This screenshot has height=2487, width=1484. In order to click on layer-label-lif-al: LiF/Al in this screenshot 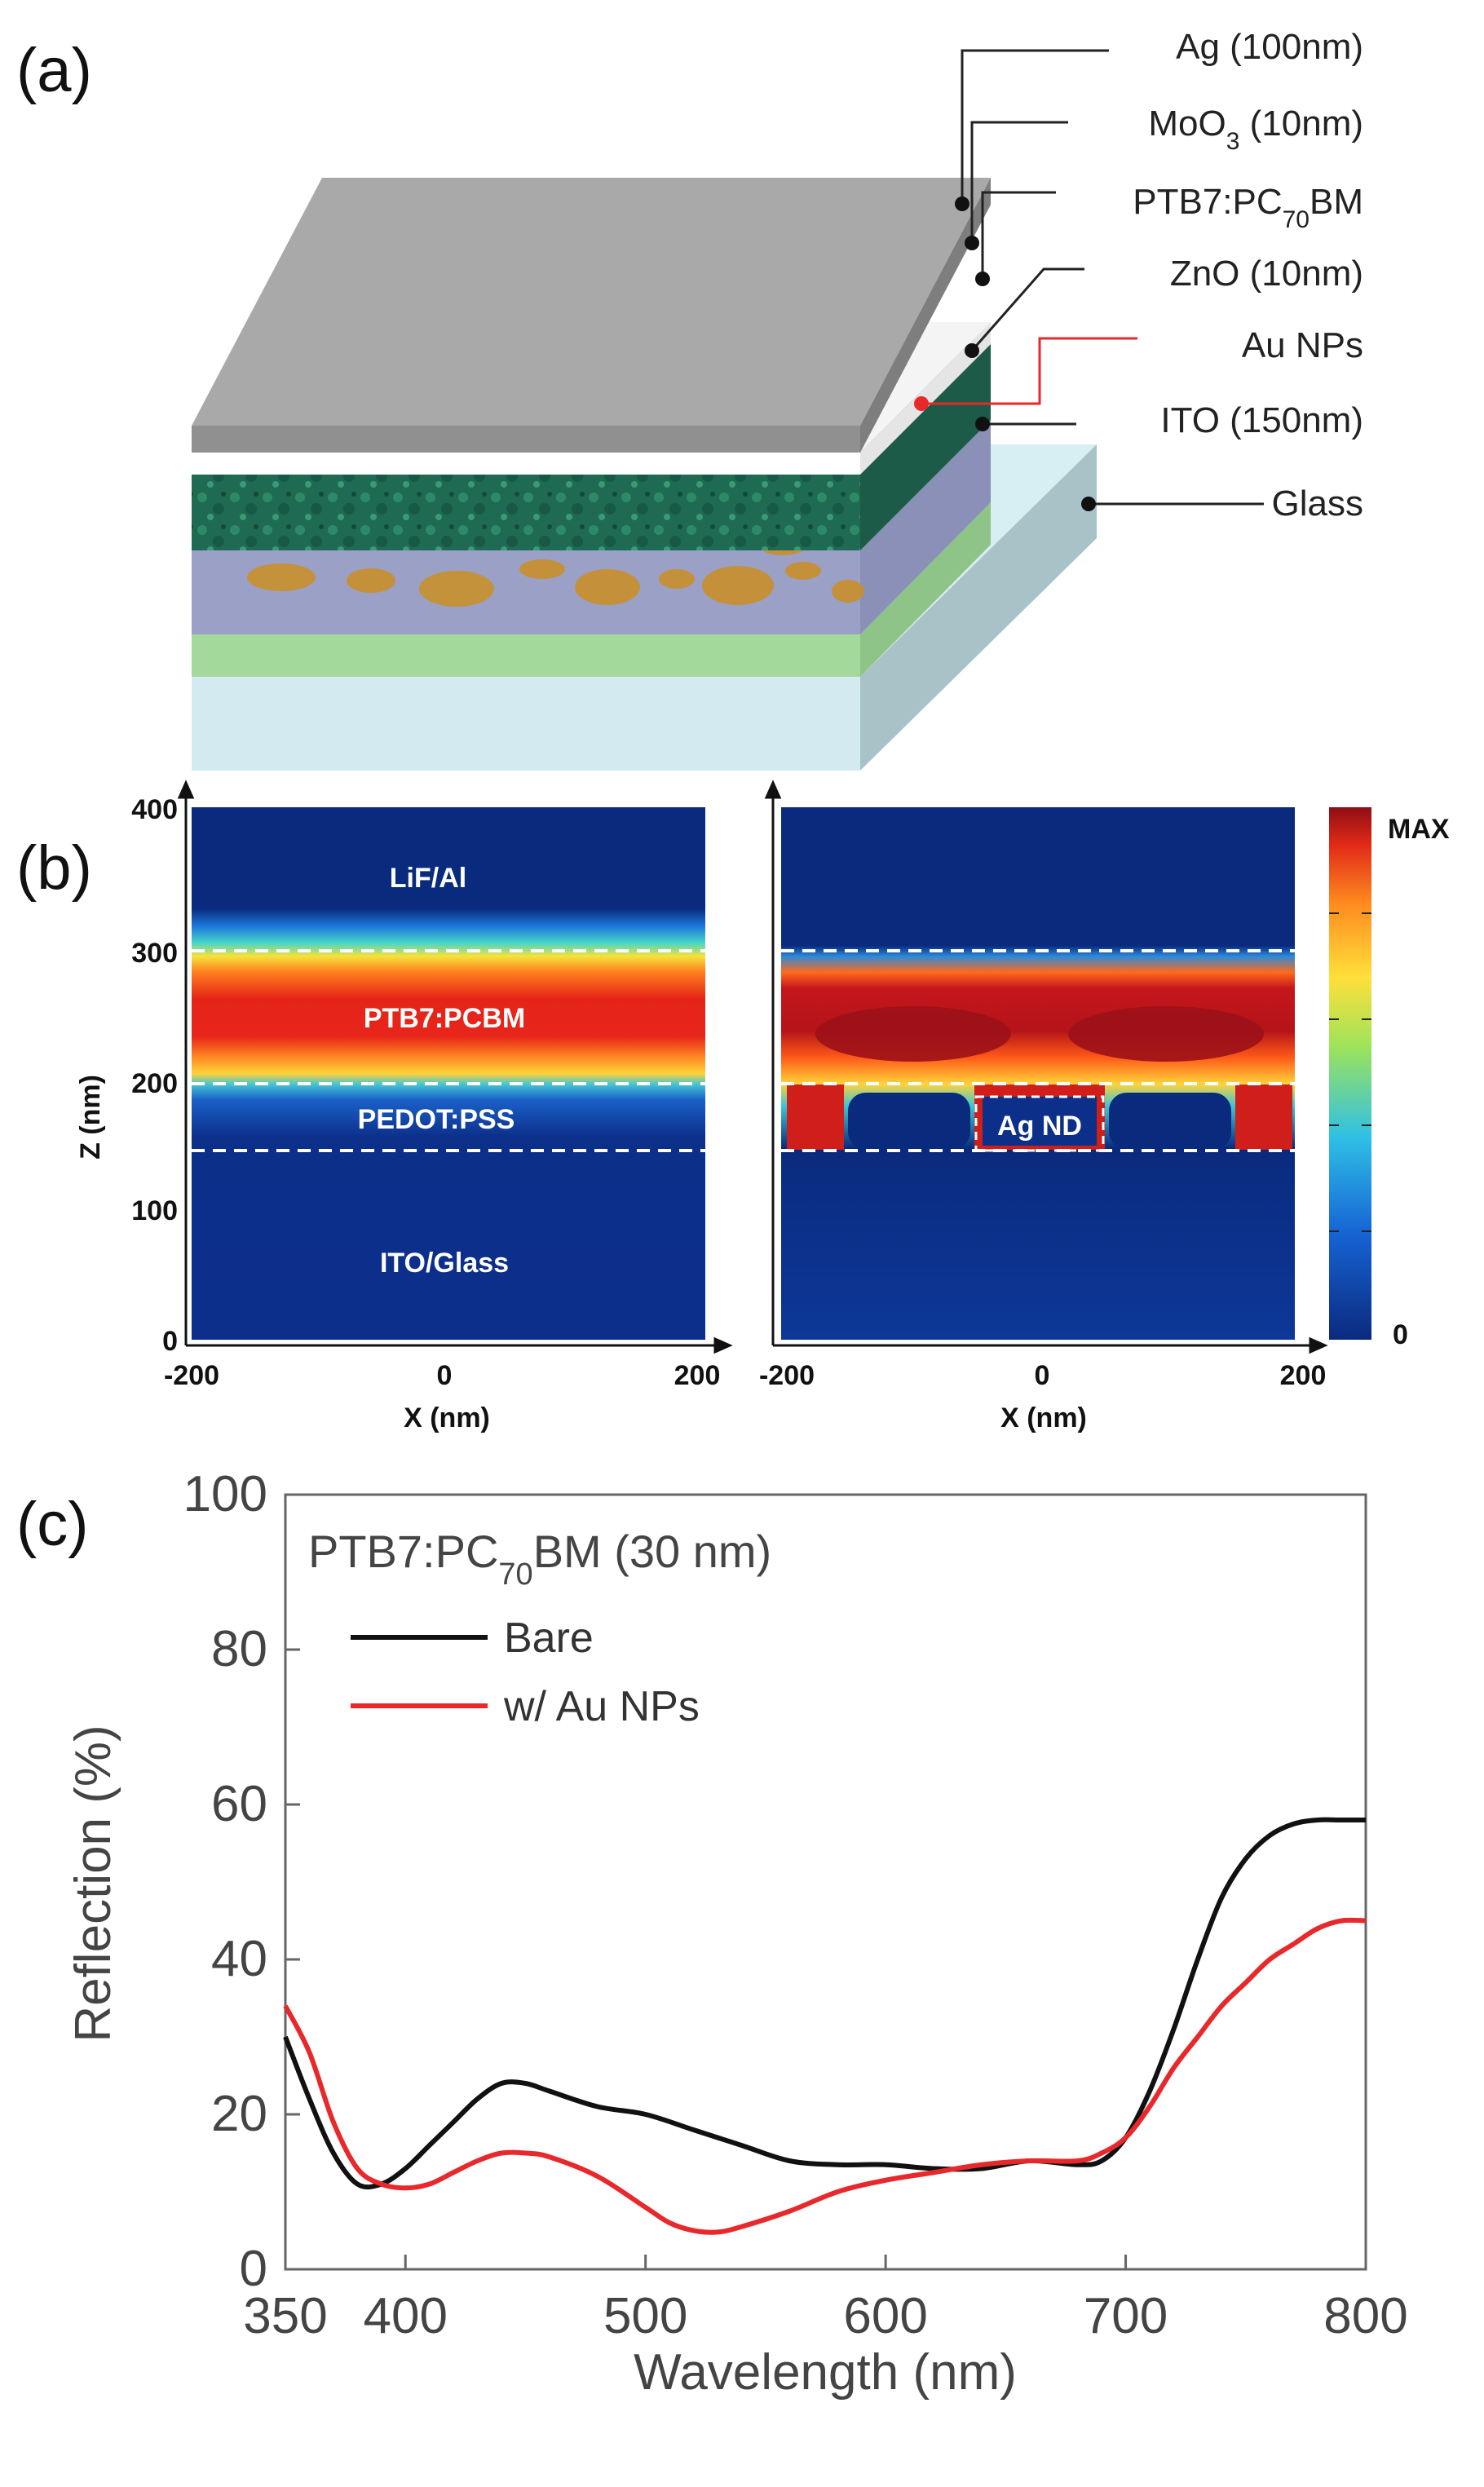, I will do `click(428, 879)`.